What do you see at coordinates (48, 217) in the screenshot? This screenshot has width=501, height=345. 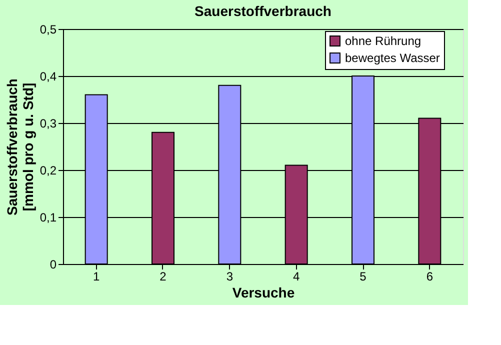 I see `y-tick-label: 0,1` at bounding box center [48, 217].